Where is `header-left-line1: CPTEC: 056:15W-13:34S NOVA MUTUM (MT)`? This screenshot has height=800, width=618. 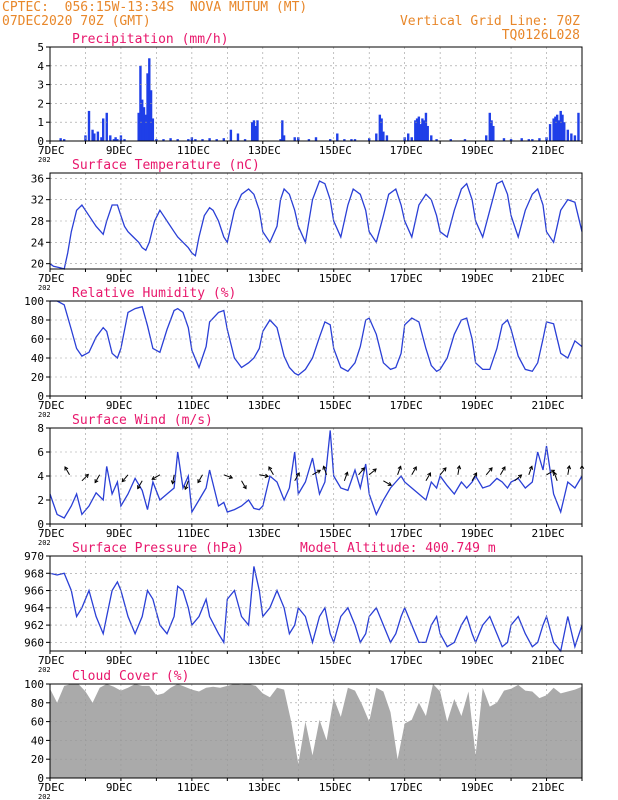 header-left-line1: CPTEC: 056:15W-13:34S NOVA MUTUM (MT) is located at coordinates (155, 7).